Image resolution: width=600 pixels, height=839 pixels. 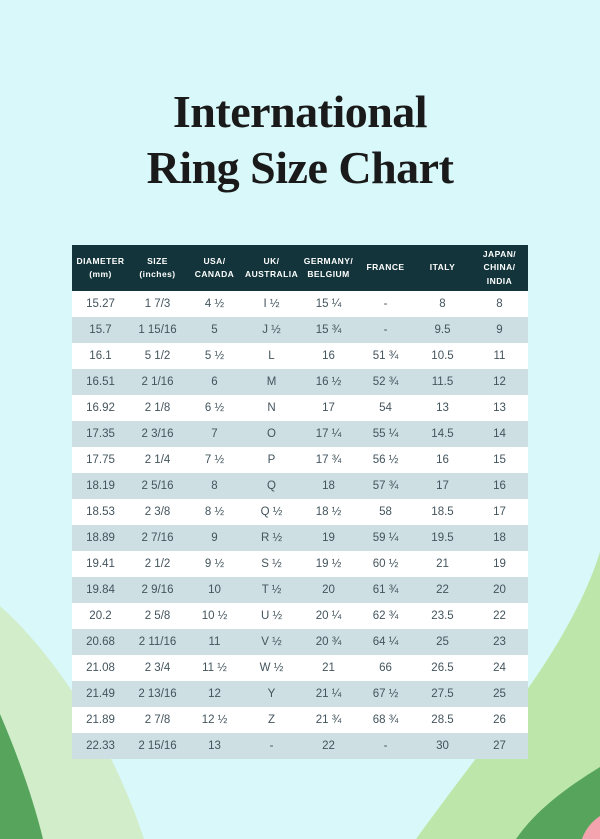 What do you see at coordinates (385, 720) in the screenshot?
I see `table-cell: 68 ¾` at bounding box center [385, 720].